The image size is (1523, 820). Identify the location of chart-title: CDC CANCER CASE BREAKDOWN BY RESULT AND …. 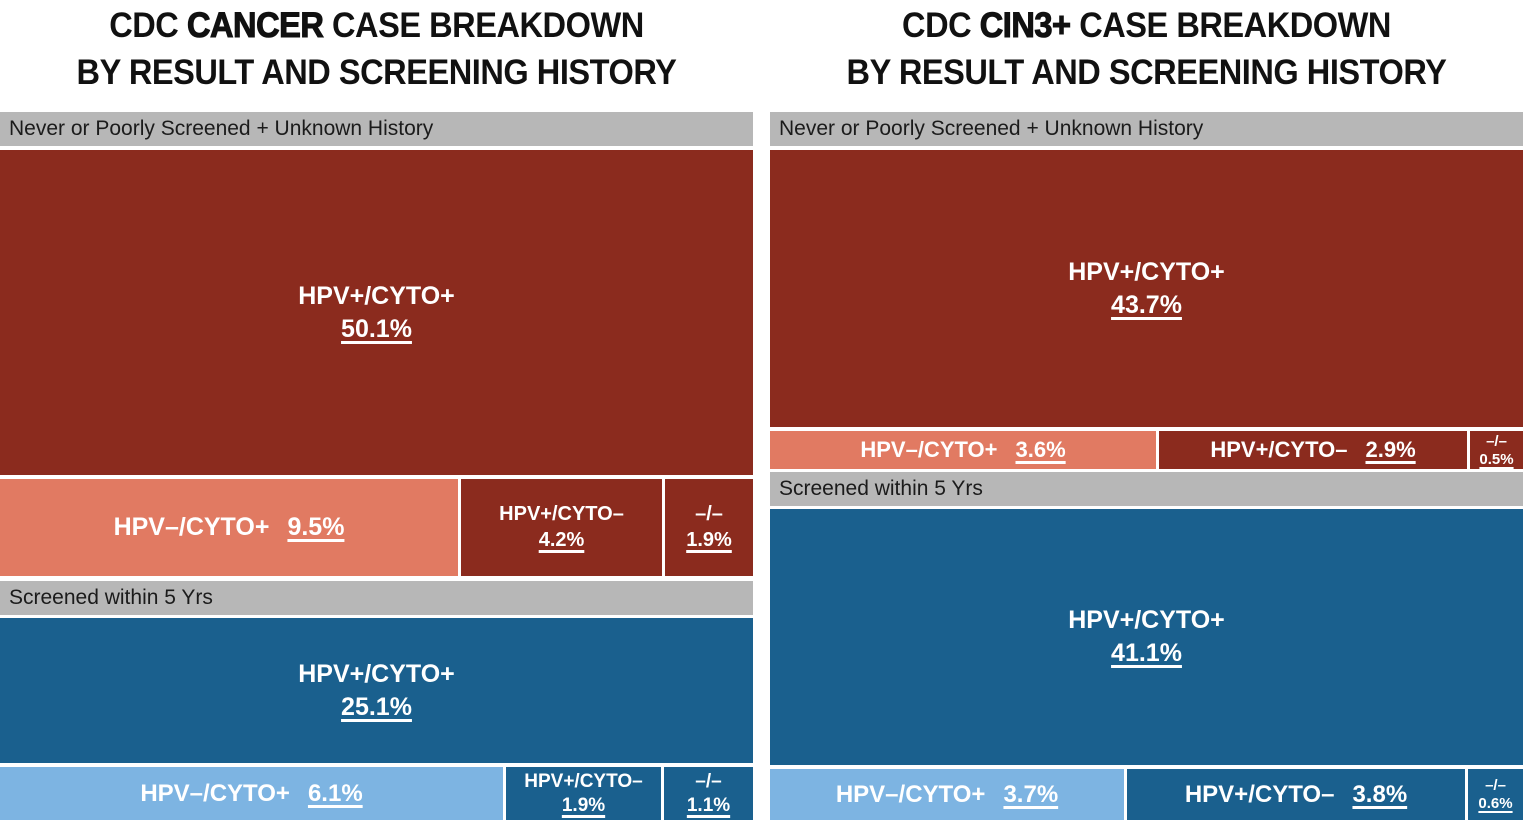
(376, 49).